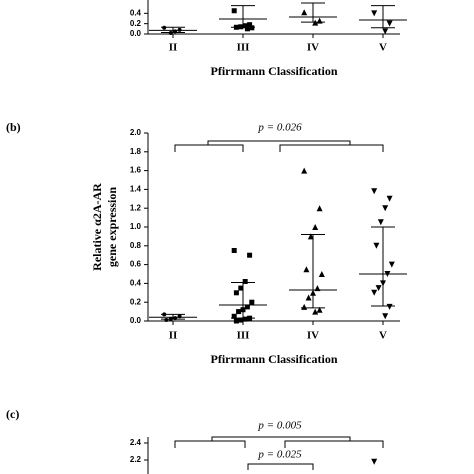  I want to click on y-tick-label: 0.8, so click(136, 245).